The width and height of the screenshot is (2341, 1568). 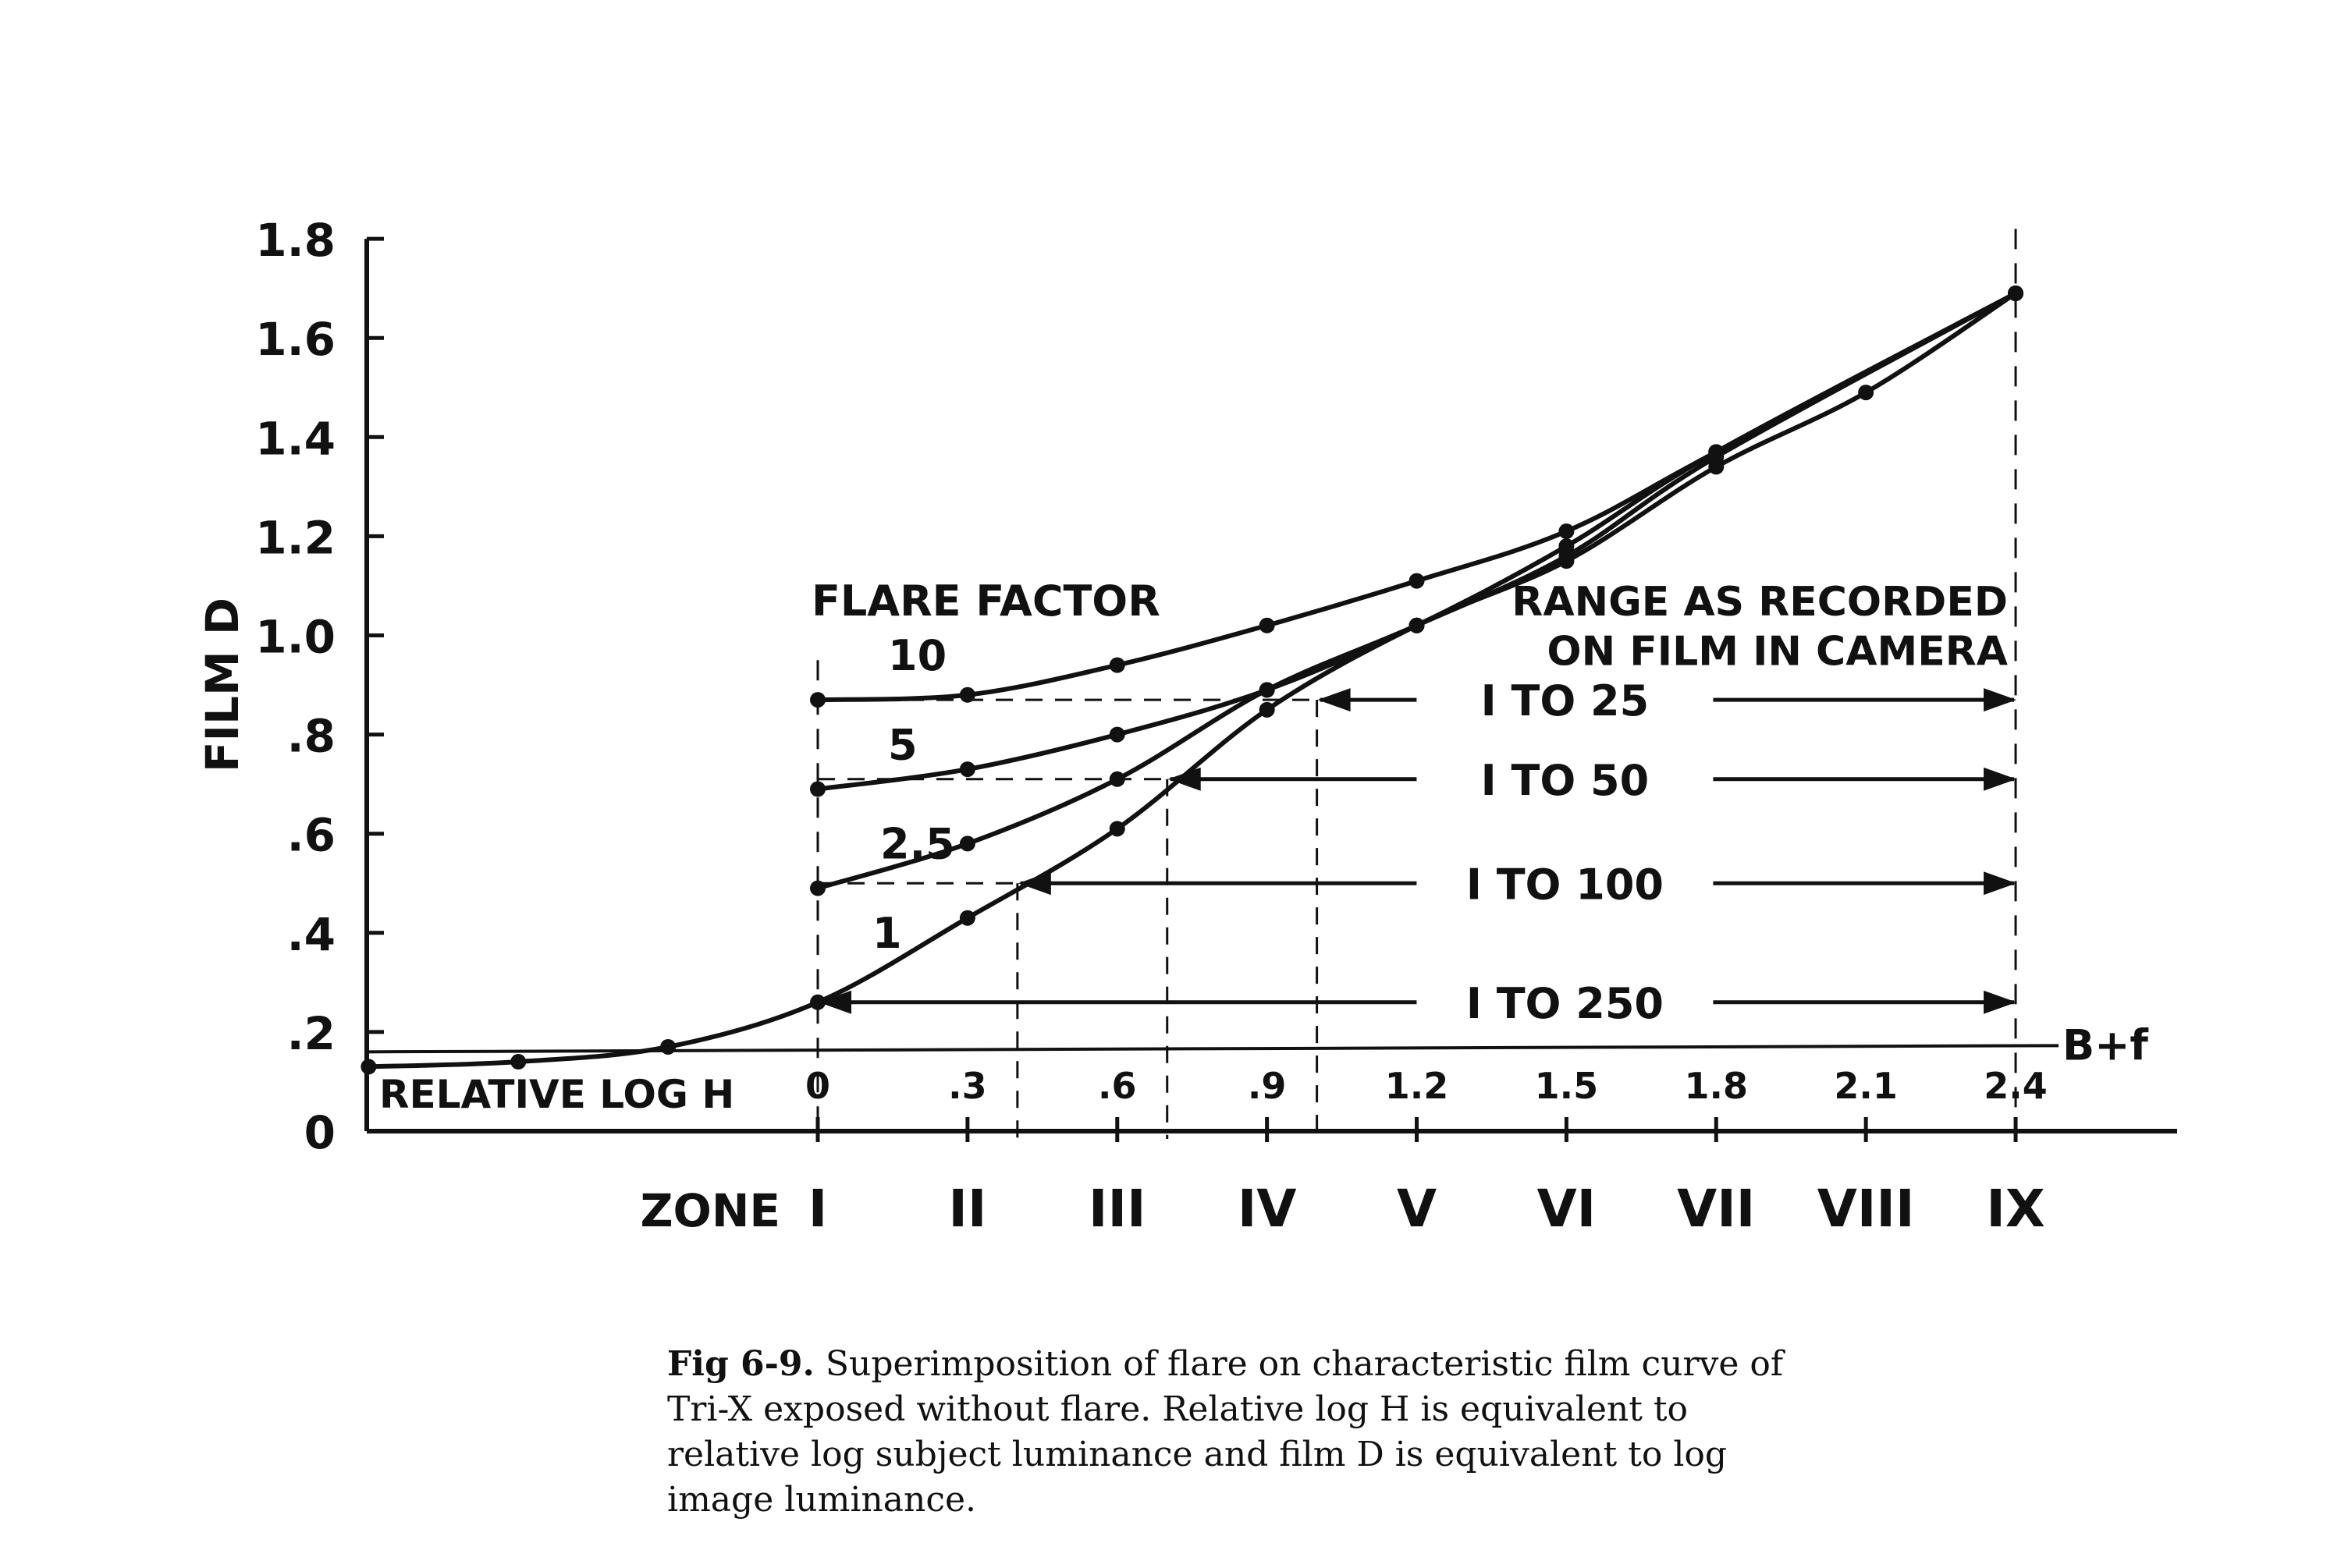 What do you see at coordinates (1567, 1086) in the screenshot?
I see `x-tick-label: 1.5` at bounding box center [1567, 1086].